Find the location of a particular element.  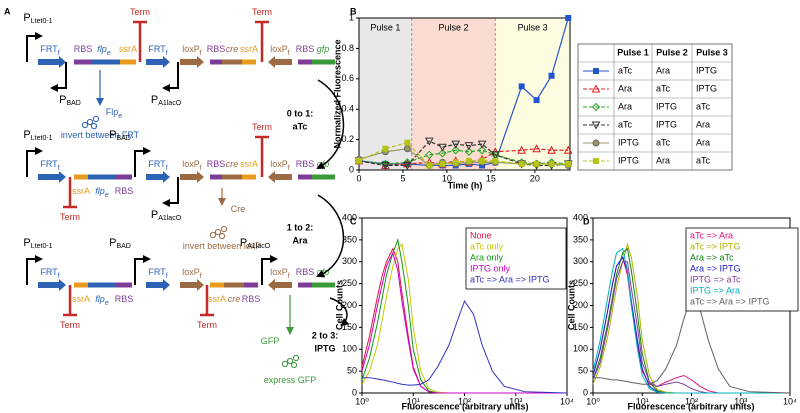

part-label: PBAD is located at coordinates (120, 243).